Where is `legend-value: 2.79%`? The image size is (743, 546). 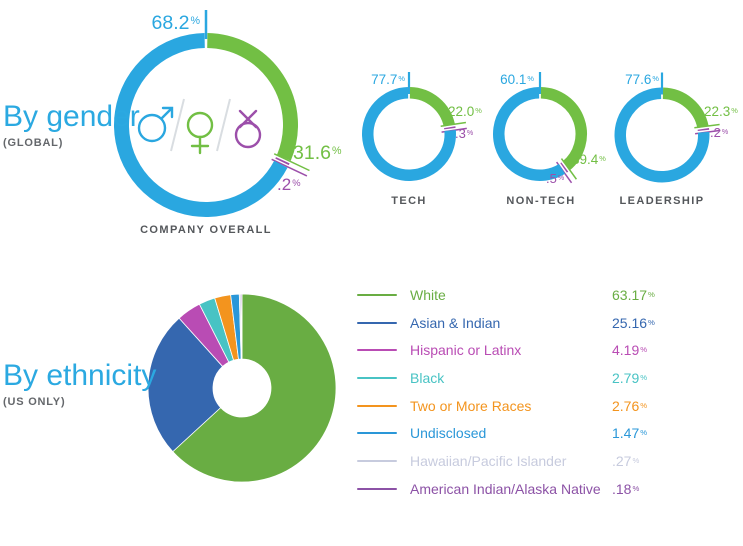 legend-value: 2.79% is located at coordinates (630, 378).